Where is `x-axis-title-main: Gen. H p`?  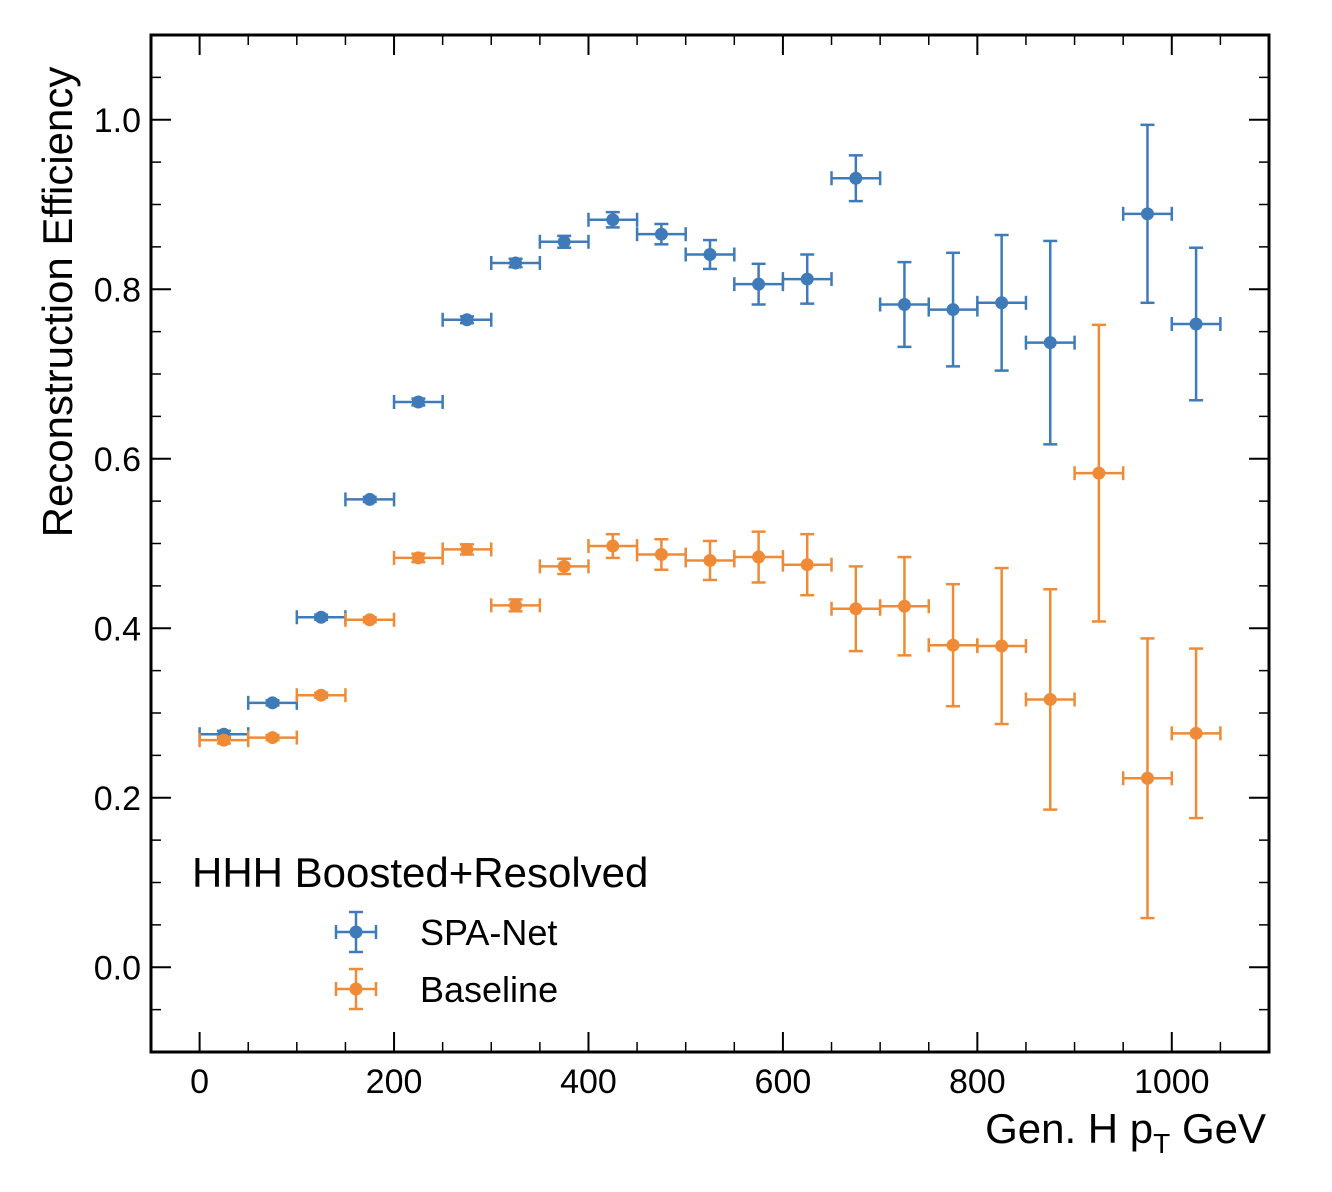
x-axis-title-main: Gen. H p is located at coordinates (1069, 1128).